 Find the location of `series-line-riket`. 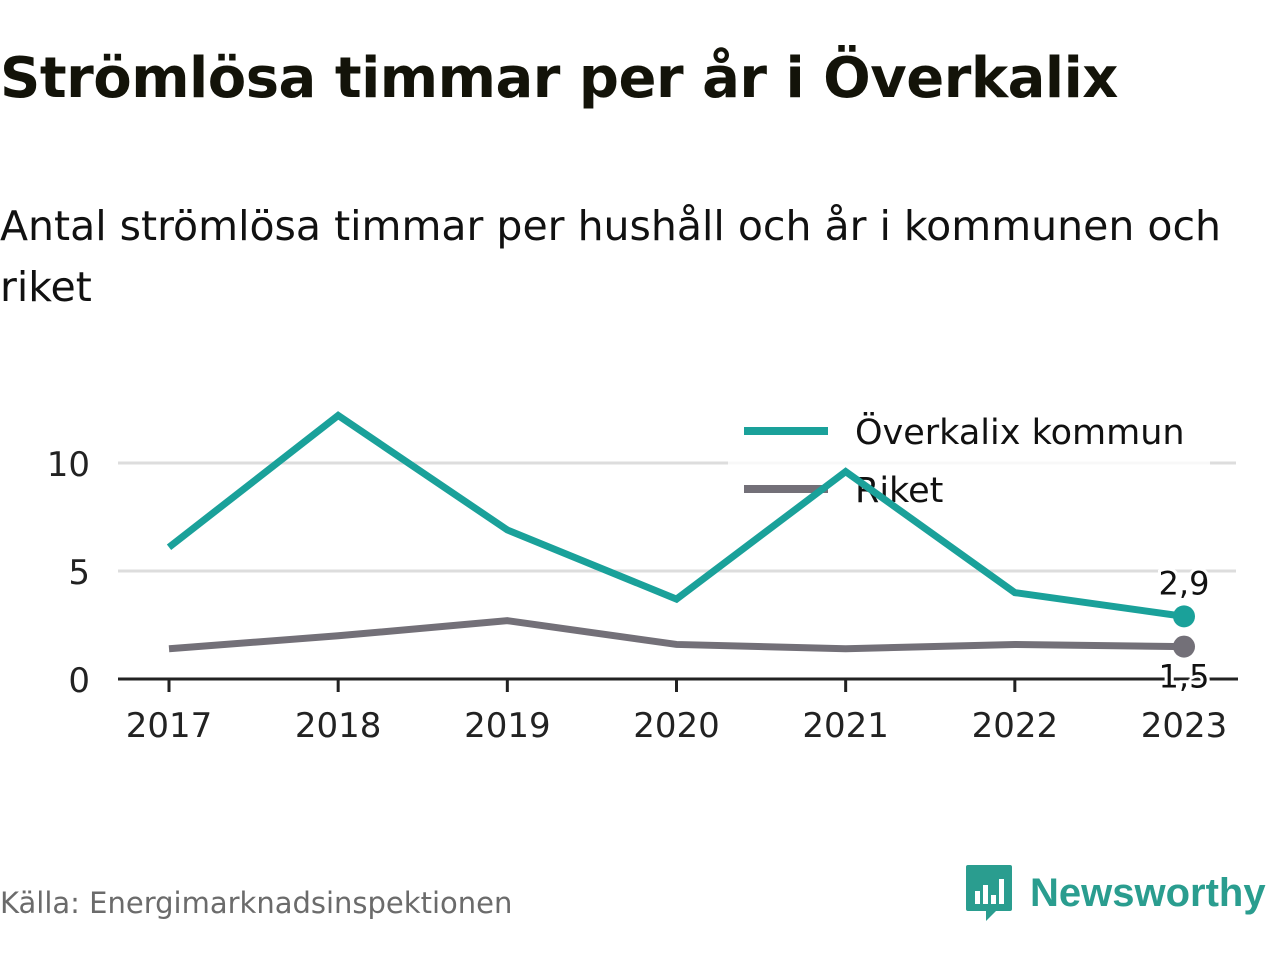

series-line-riket is located at coordinates (676, 635).